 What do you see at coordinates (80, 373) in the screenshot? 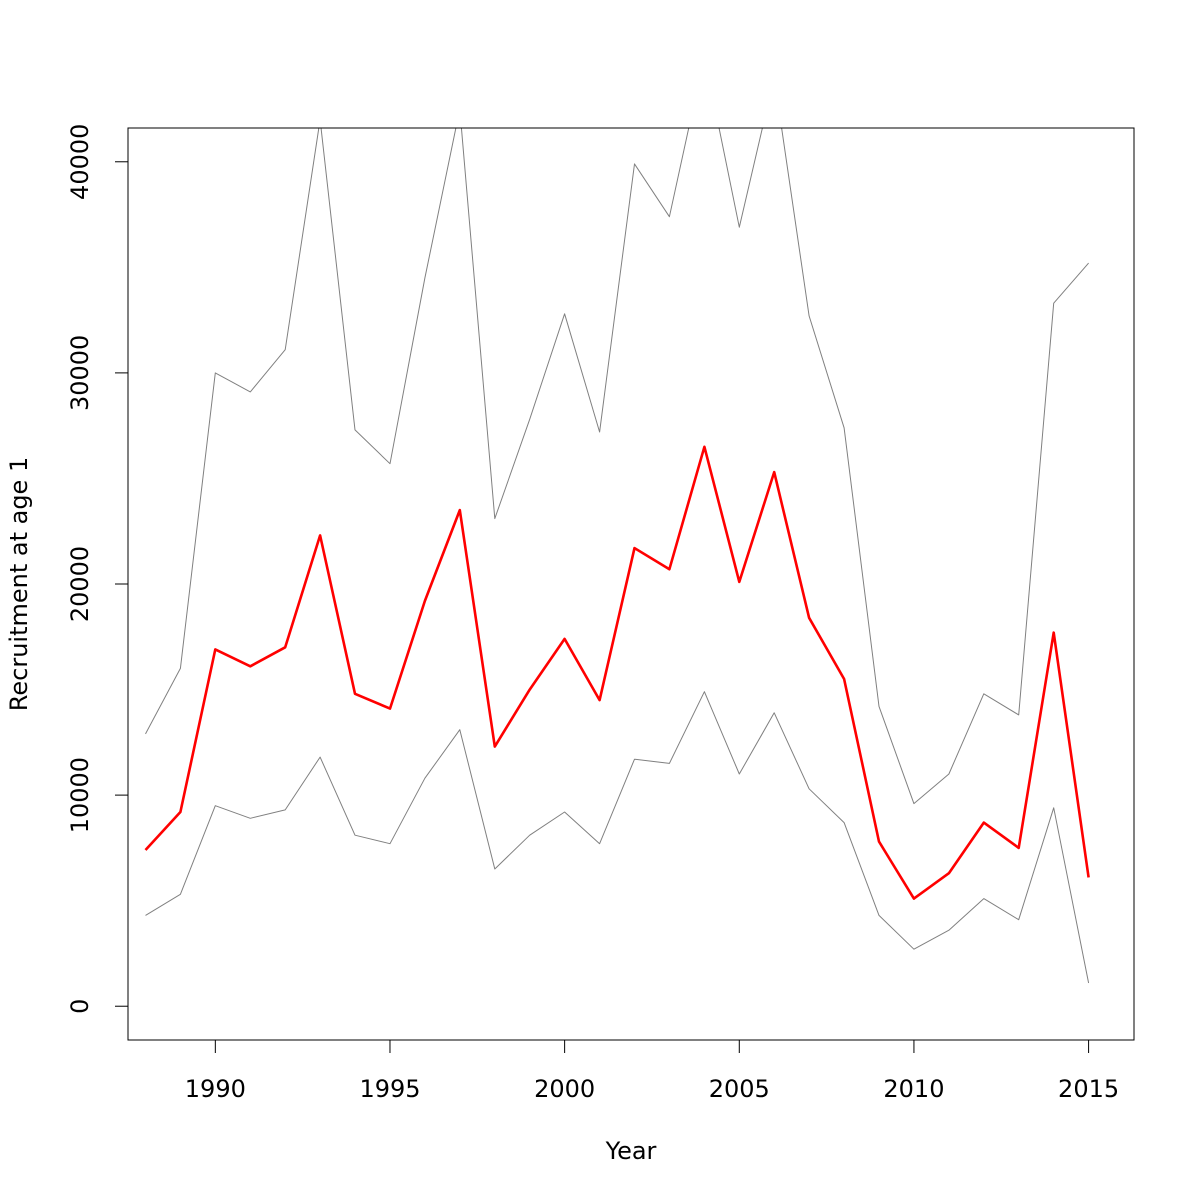
I see `y-tick-label: 30000` at bounding box center [80, 373].